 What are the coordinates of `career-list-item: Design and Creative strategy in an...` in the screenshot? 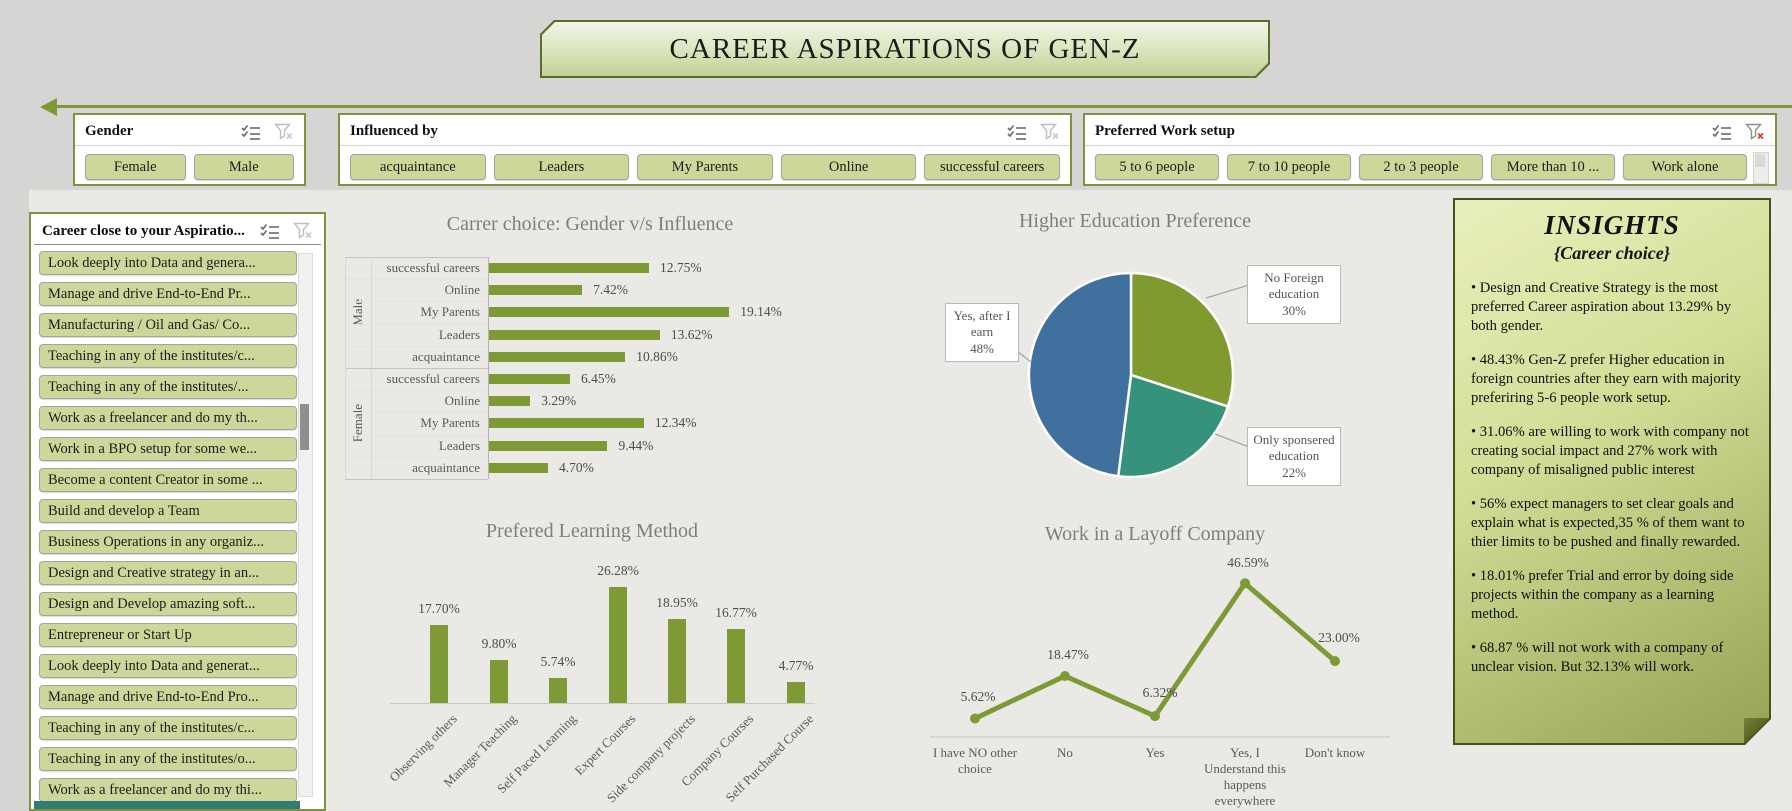 It's located at (168, 573).